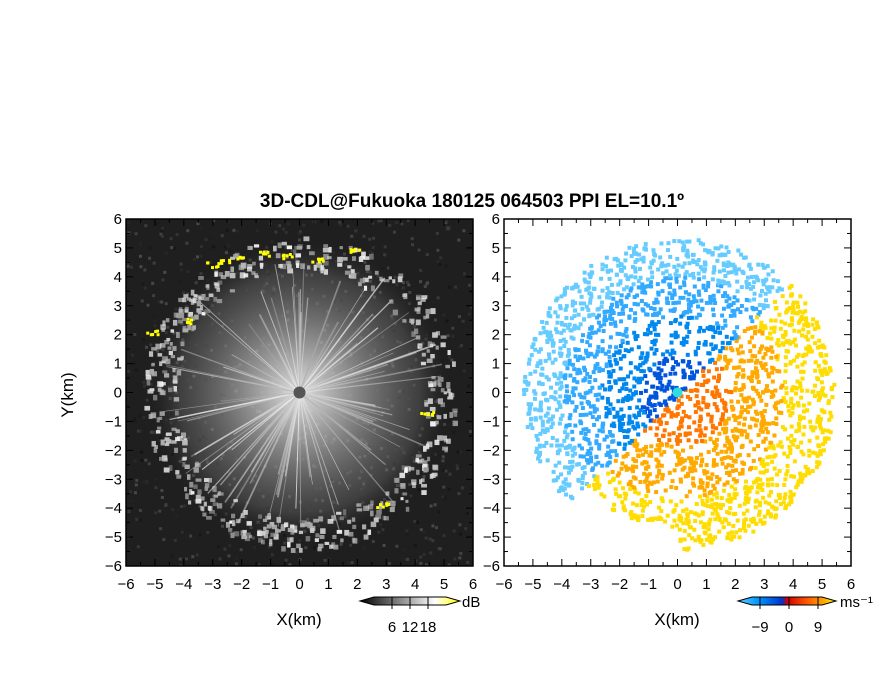  Describe the element at coordinates (154, 584) in the screenshot. I see `x-tick-label: −5` at that location.